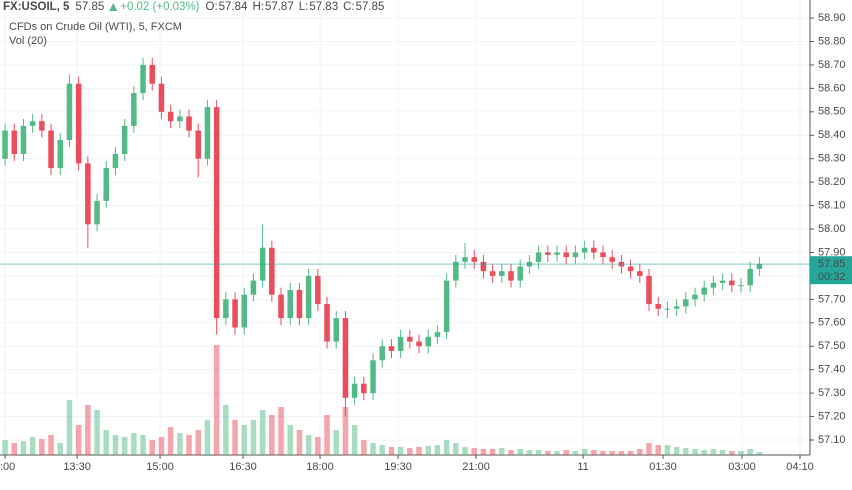 This screenshot has width=852, height=490. What do you see at coordinates (582, 467) in the screenshot?
I see `x-tick-label: 11` at bounding box center [582, 467].